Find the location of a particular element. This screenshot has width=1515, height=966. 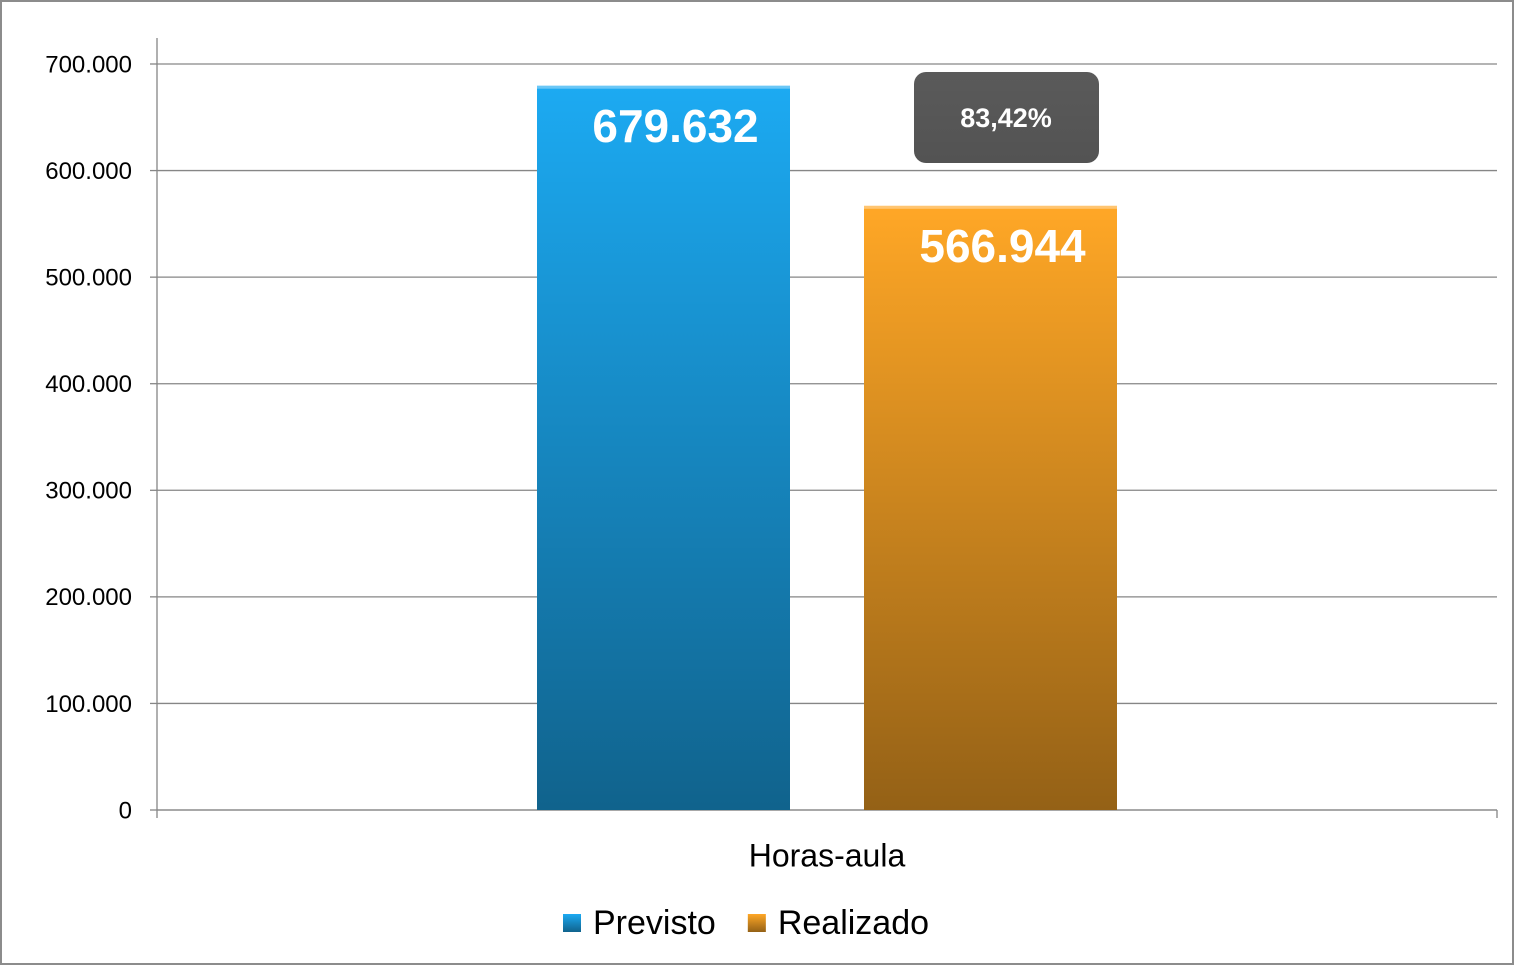

x-tick-label: Horas-aula is located at coordinates (827, 855).